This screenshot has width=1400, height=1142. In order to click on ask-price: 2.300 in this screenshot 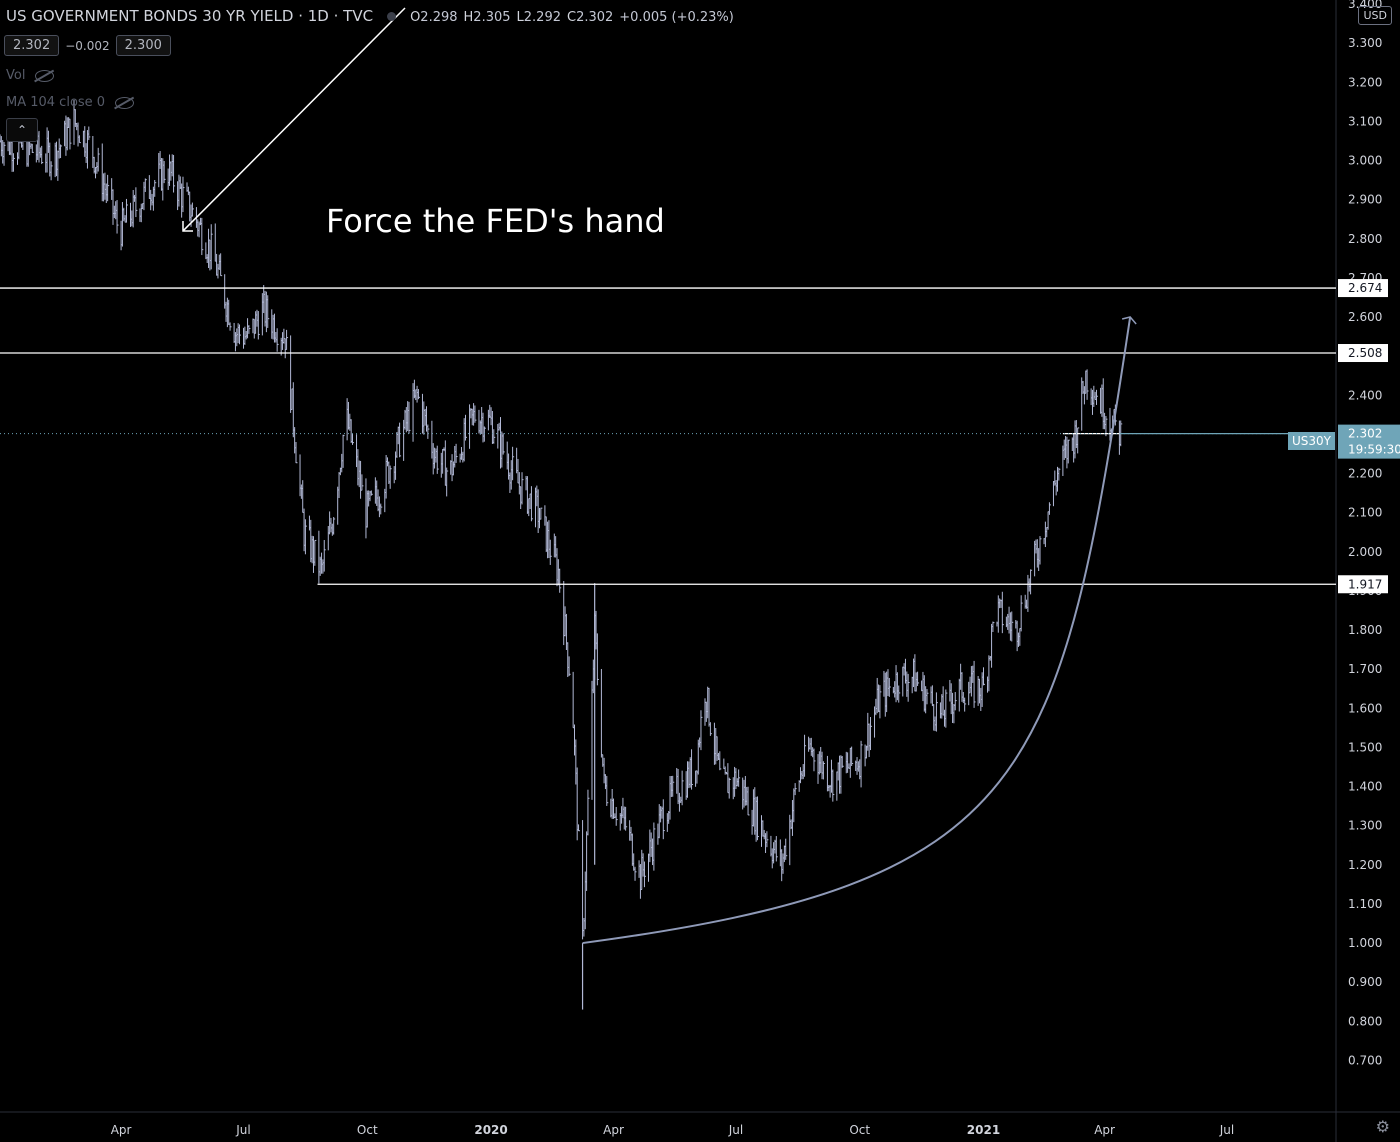, I will do `click(143, 45)`.